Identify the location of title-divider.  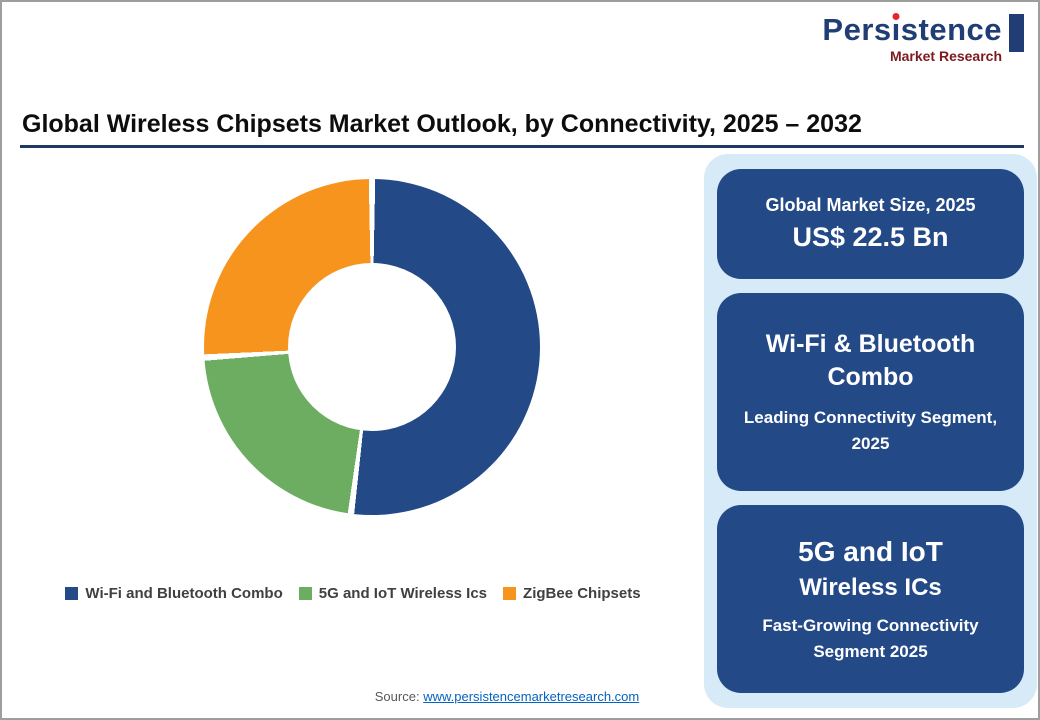
(522, 146).